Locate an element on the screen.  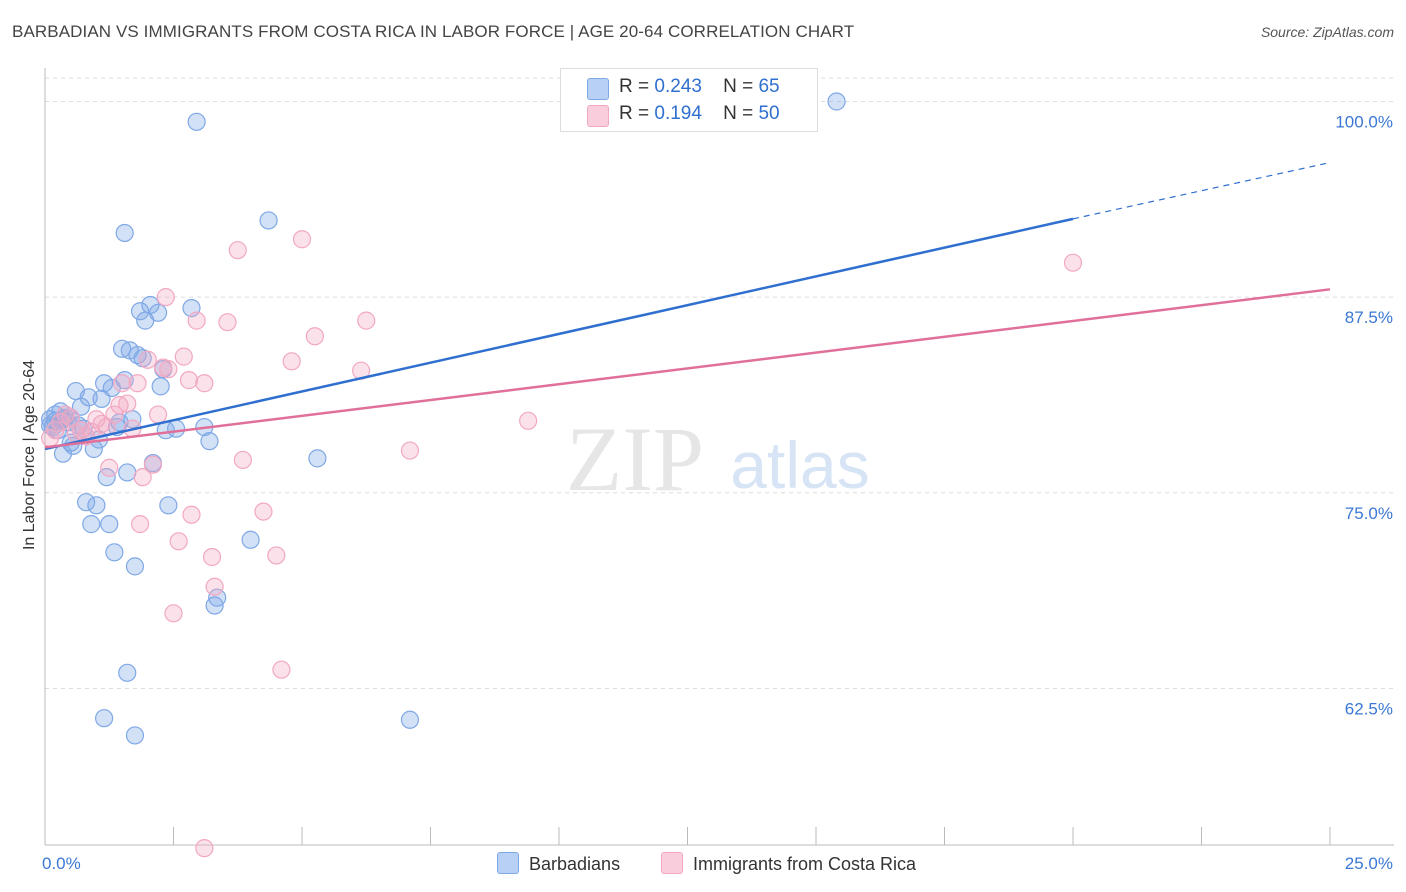
source-label: Source: ZipAtlas.com is located at coordinates (1327, 32).